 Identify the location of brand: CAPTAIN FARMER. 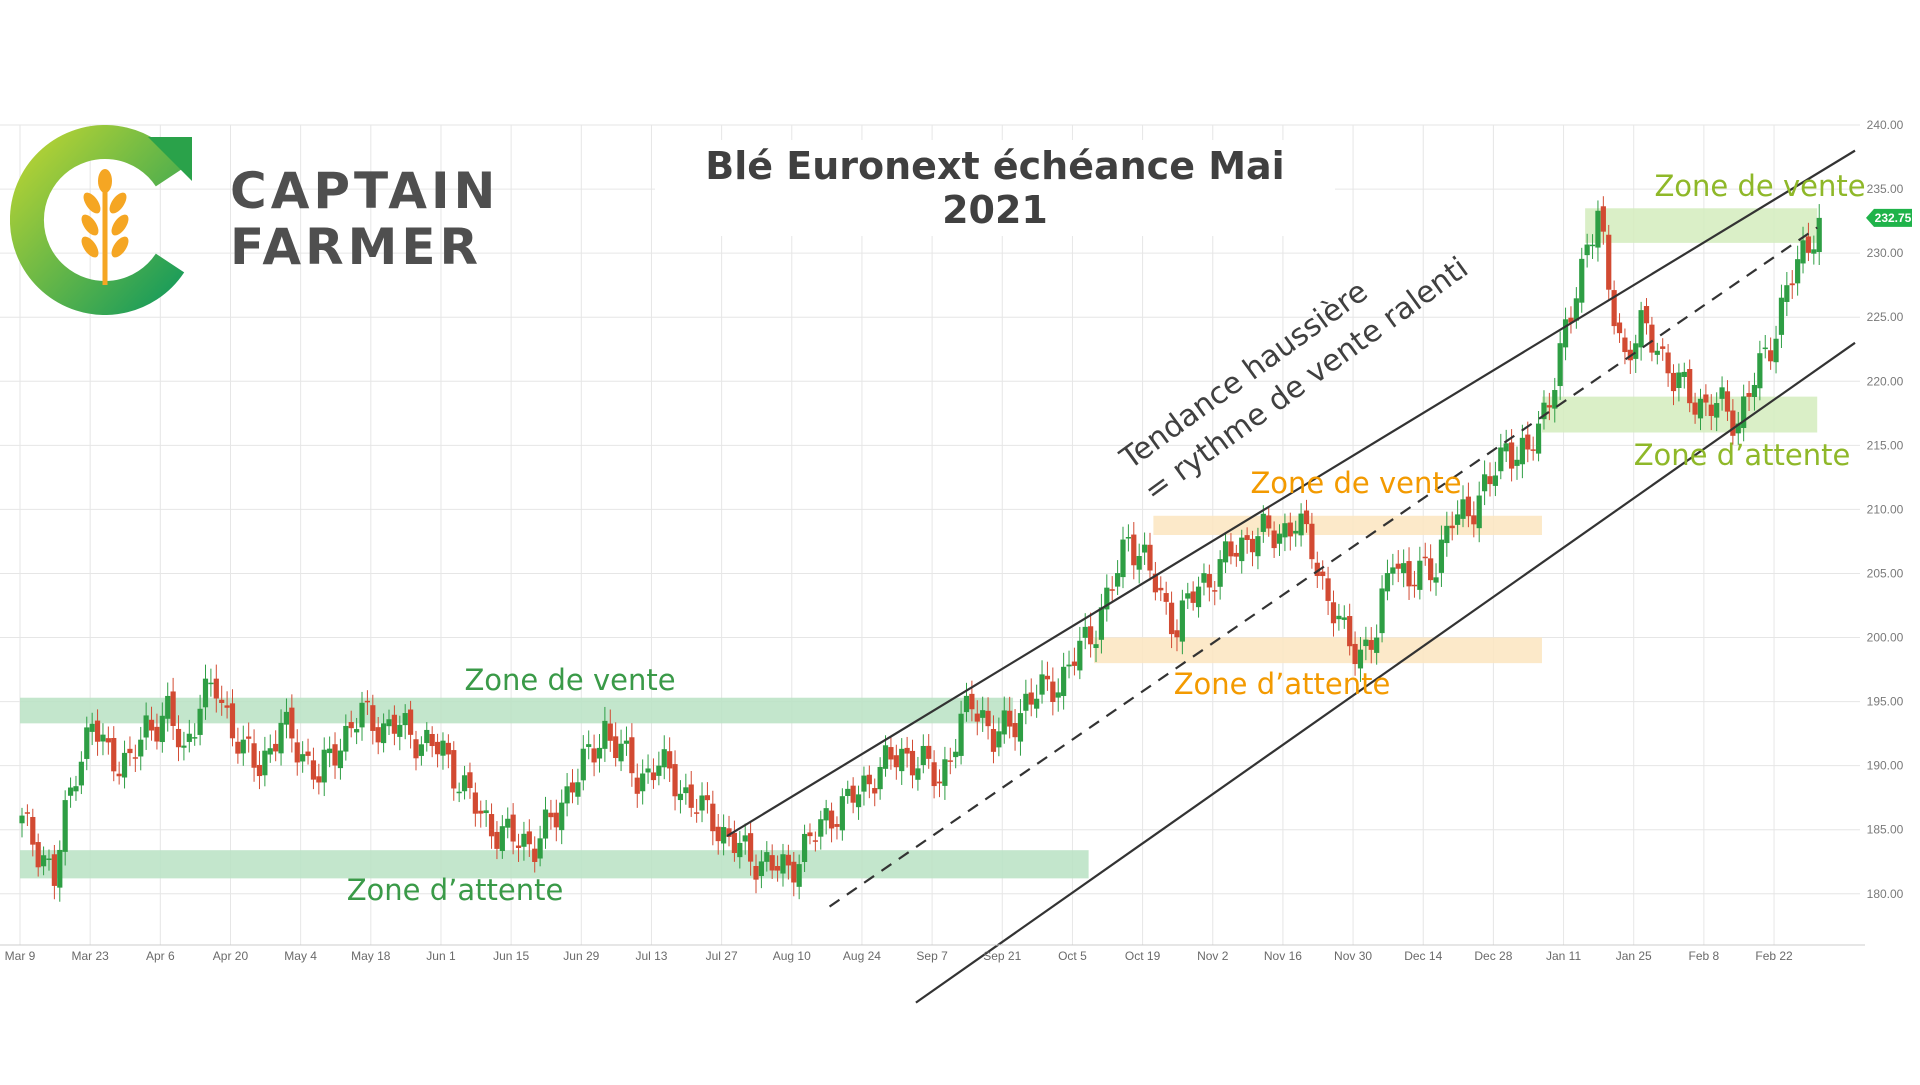
(252, 220).